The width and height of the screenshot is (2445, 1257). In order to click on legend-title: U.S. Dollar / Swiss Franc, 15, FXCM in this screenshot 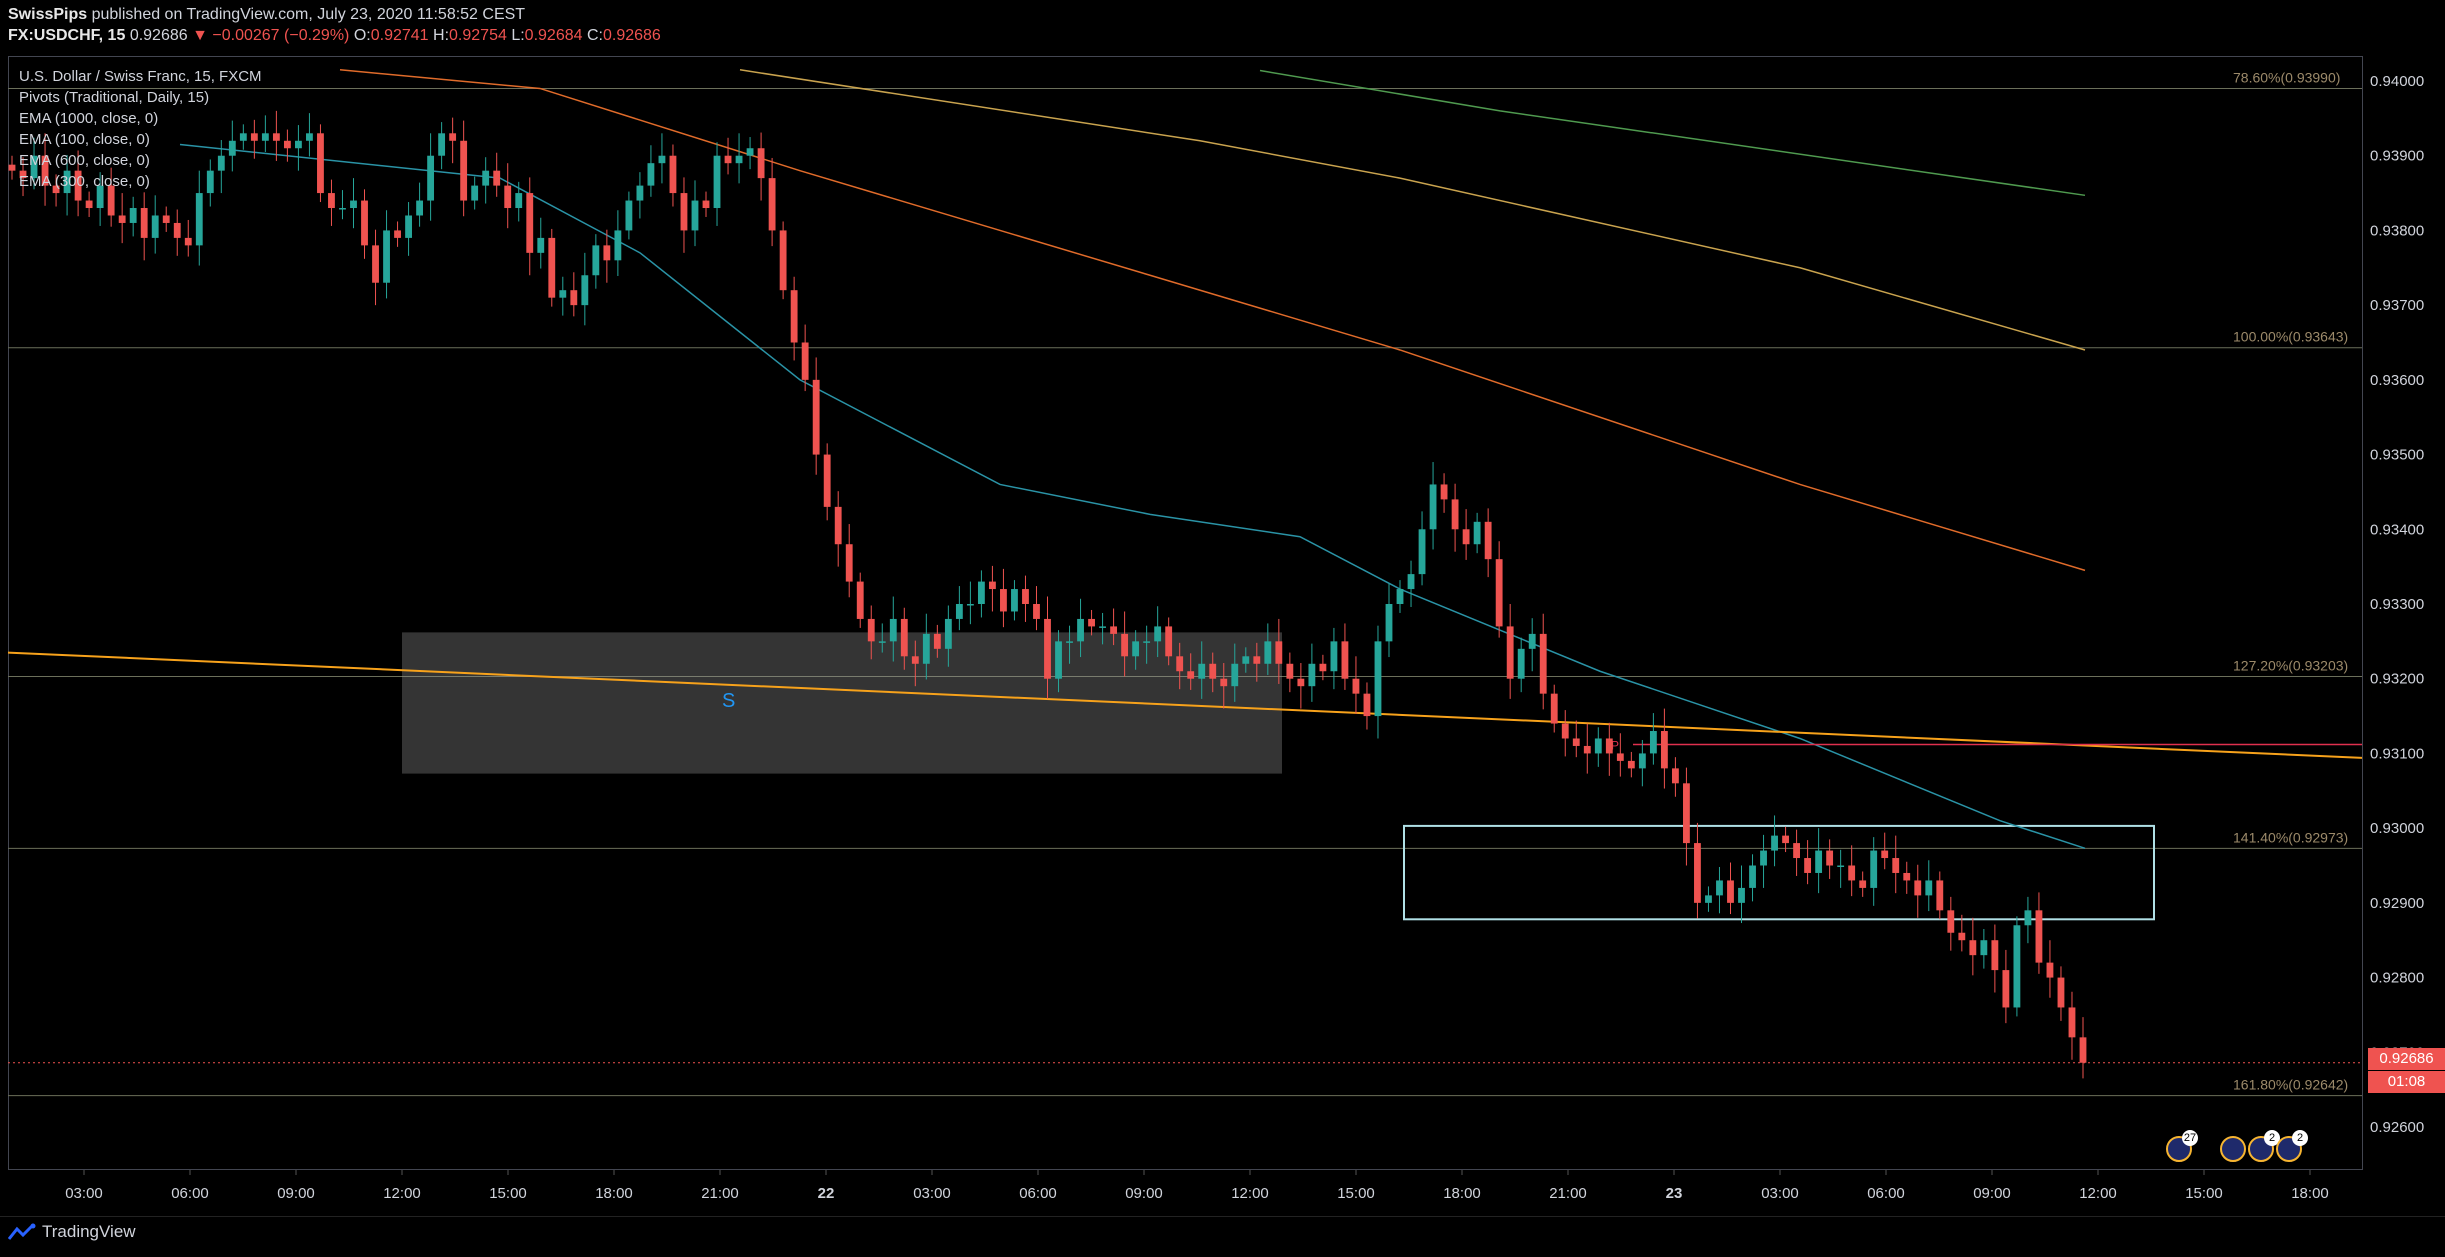, I will do `click(140, 76)`.